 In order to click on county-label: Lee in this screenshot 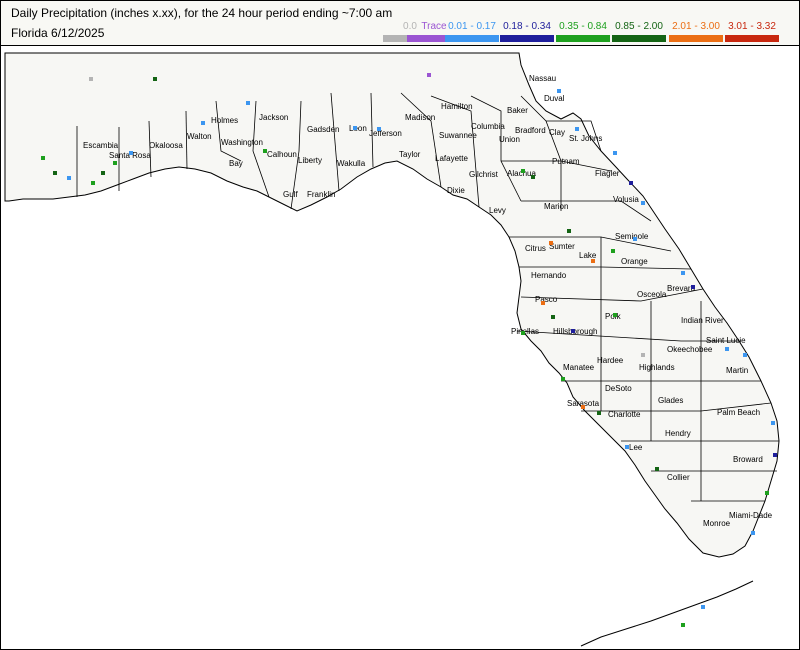, I will do `click(636, 447)`.